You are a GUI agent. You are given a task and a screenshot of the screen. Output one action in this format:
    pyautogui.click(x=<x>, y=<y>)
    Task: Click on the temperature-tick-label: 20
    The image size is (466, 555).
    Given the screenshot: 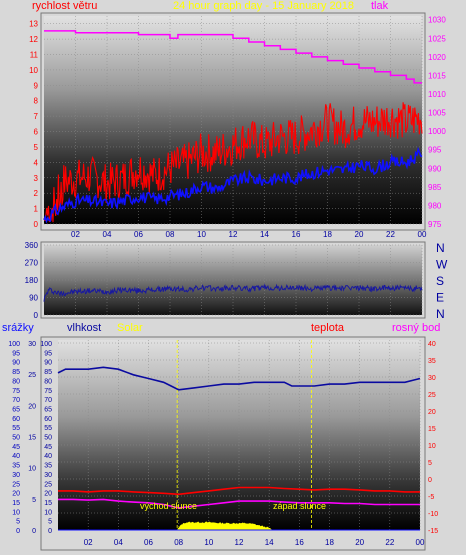 What is the action you would take?
    pyautogui.click(x=432, y=412)
    